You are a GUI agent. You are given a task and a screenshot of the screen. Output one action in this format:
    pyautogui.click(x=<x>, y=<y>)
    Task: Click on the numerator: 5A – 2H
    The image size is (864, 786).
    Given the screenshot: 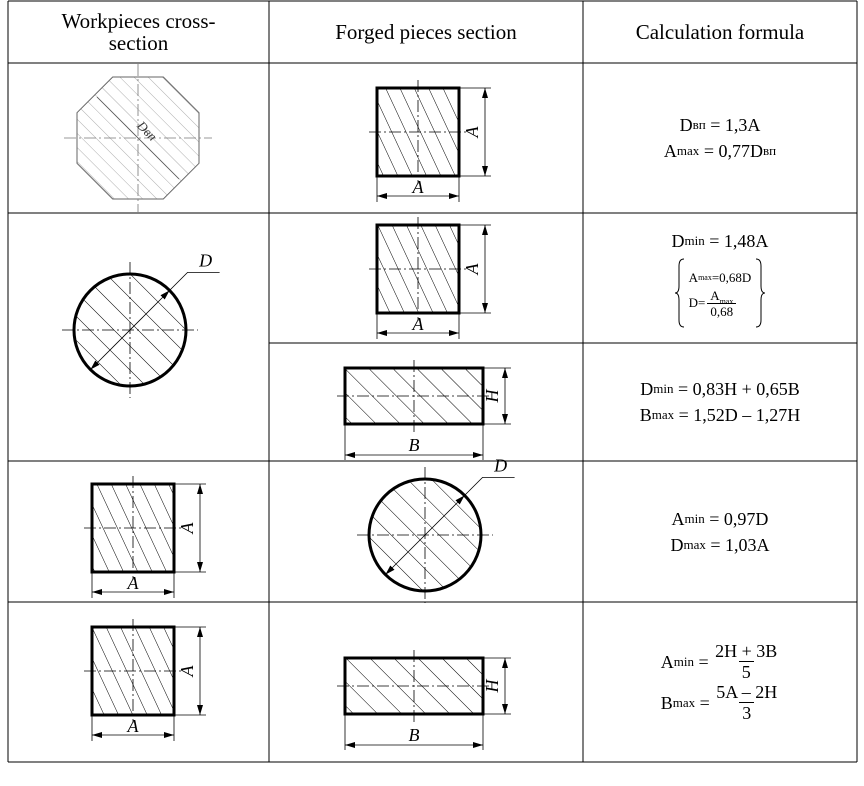 What is the action you would take?
    pyautogui.click(x=746, y=692)
    